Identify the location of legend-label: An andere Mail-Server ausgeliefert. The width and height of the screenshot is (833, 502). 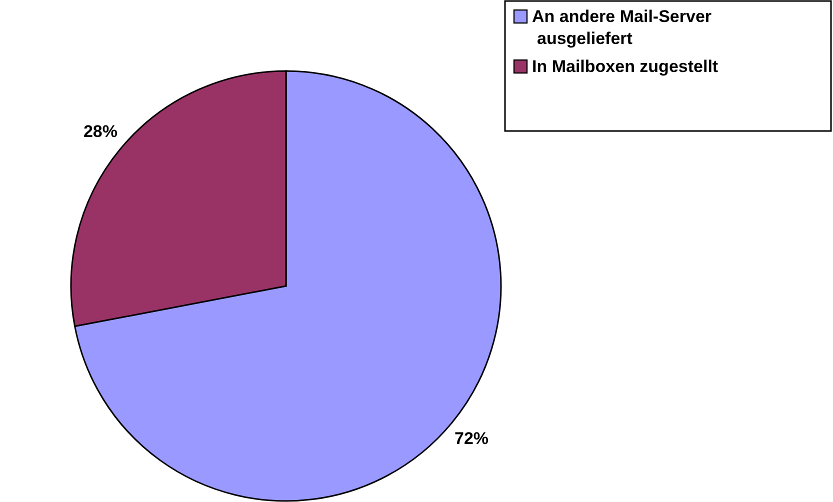
(622, 27).